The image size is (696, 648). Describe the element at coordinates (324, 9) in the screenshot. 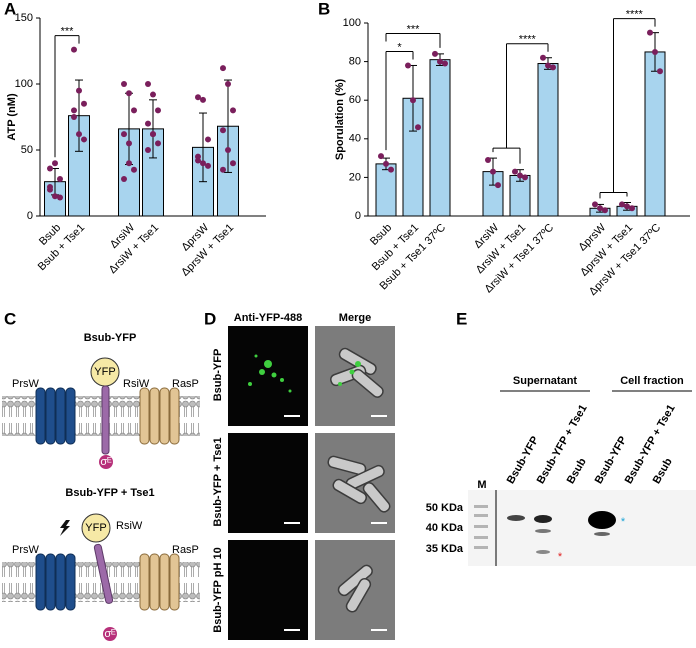

I see `panel-label: B` at that location.